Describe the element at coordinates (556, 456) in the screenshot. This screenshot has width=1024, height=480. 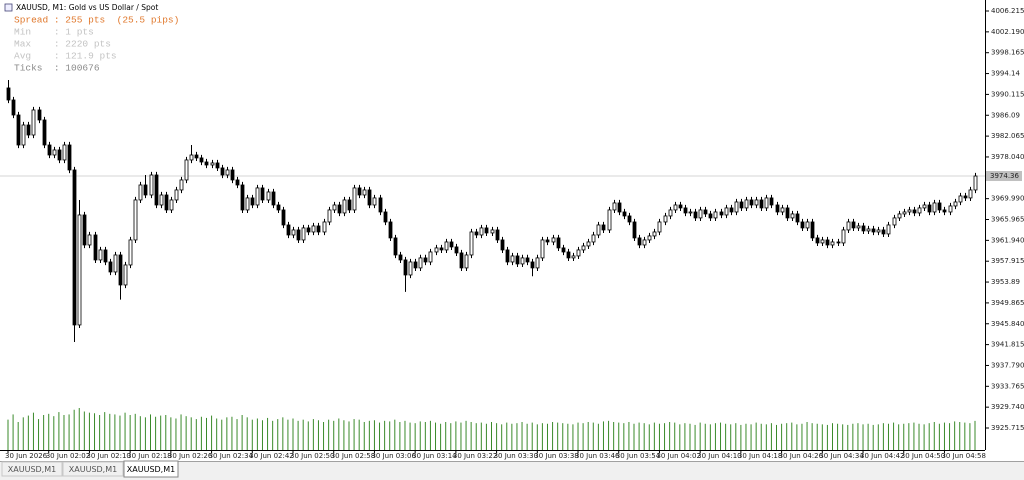
I see `x-tick-label: 30 Jun 03:38` at that location.